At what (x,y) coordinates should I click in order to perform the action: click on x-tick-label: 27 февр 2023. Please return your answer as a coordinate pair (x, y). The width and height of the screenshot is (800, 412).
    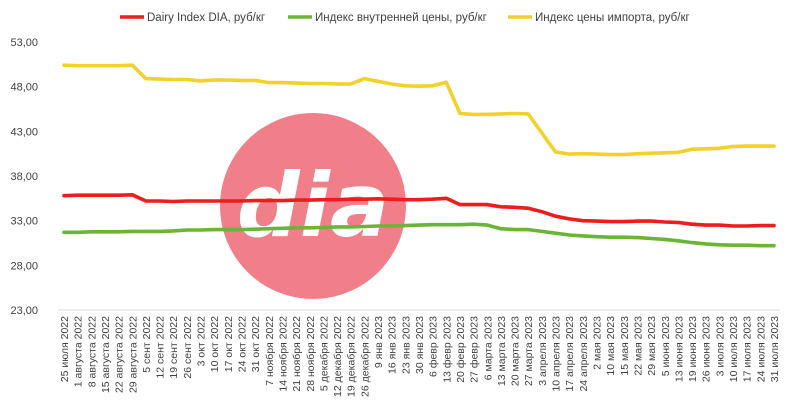
    Looking at the image, I should click on (475, 349).